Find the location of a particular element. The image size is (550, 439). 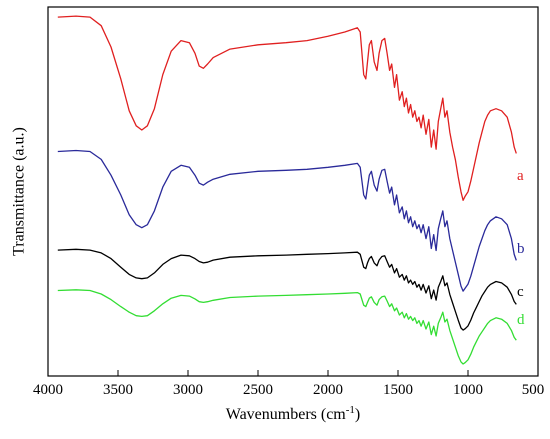

series-label-a: a is located at coordinates (520, 176).